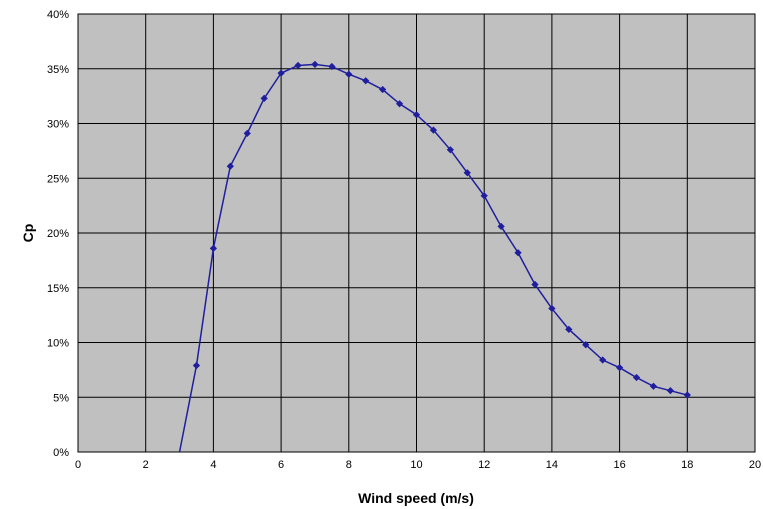 The width and height of the screenshot is (763, 509). What do you see at coordinates (58, 179) in the screenshot?
I see `y-tick-label: 25%` at bounding box center [58, 179].